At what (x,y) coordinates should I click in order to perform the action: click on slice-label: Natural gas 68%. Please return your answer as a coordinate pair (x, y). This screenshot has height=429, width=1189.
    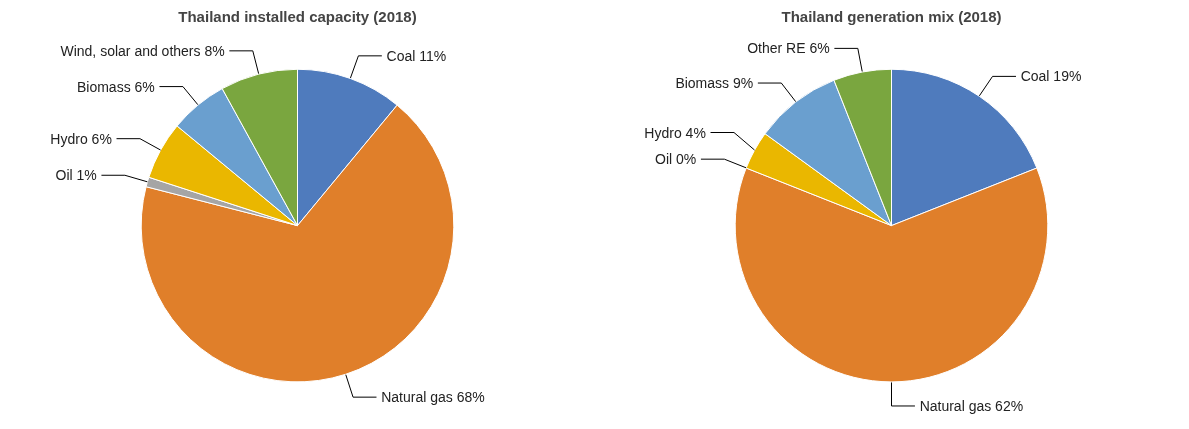
    Looking at the image, I should click on (433, 397).